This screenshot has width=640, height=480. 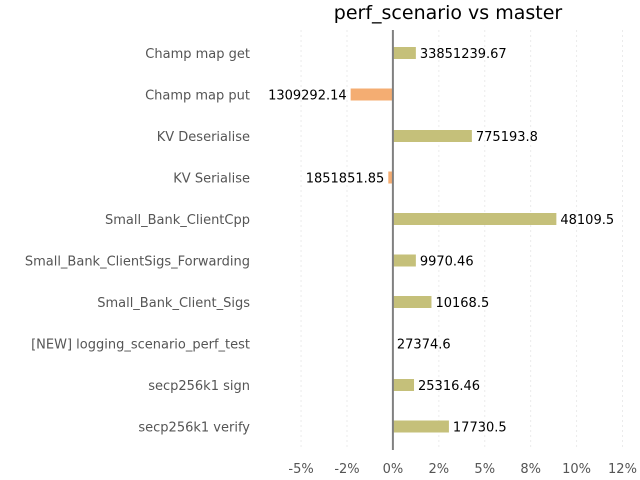 I want to click on value-label: 775193.8, so click(x=507, y=137).